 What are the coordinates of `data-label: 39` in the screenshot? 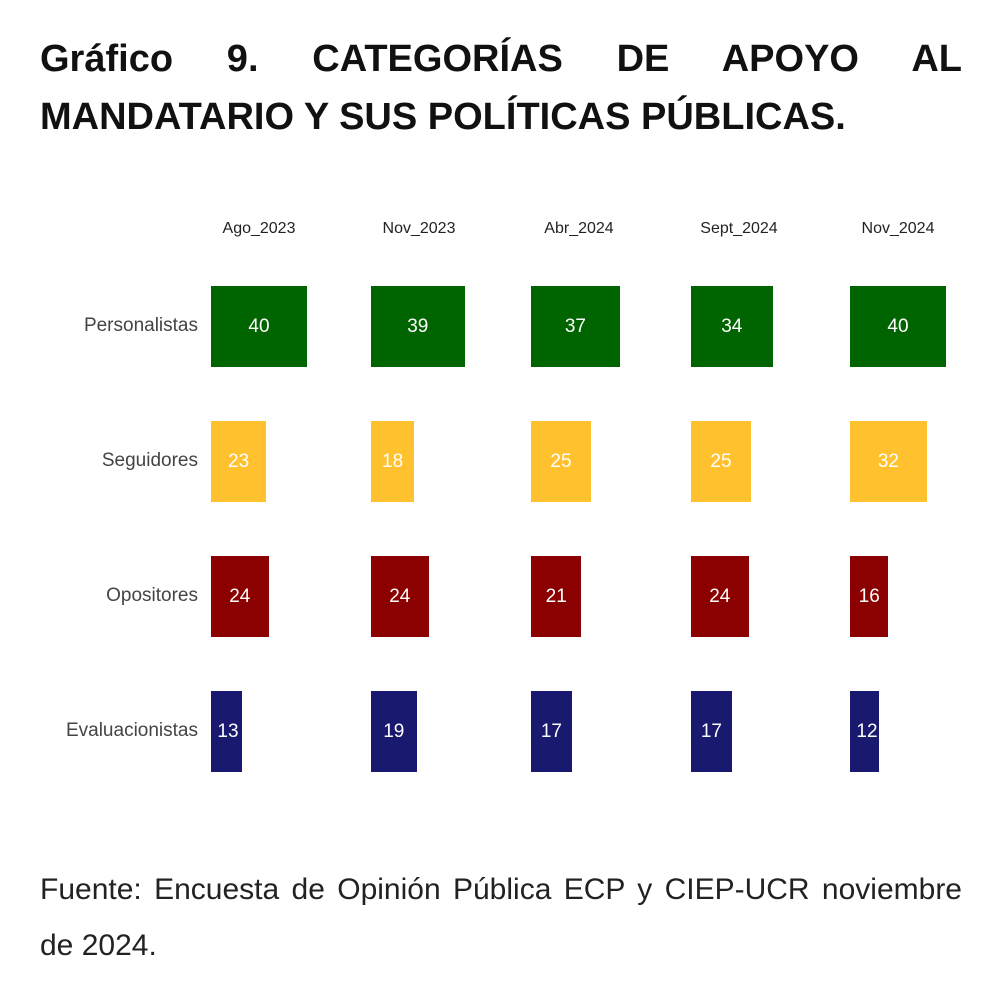 It's located at (418, 326).